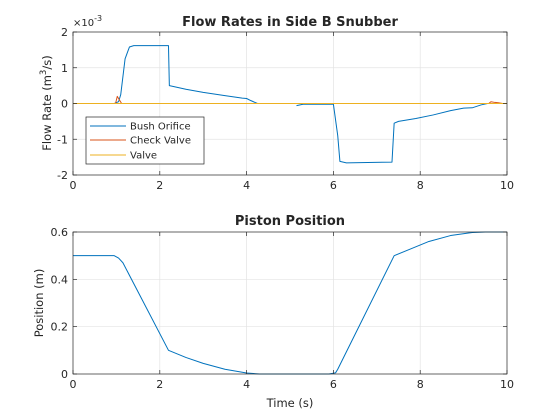 Image resolution: width=560 pixels, height=420 pixels. I want to click on flow-rate-x-tick-label: 10, so click(507, 185).